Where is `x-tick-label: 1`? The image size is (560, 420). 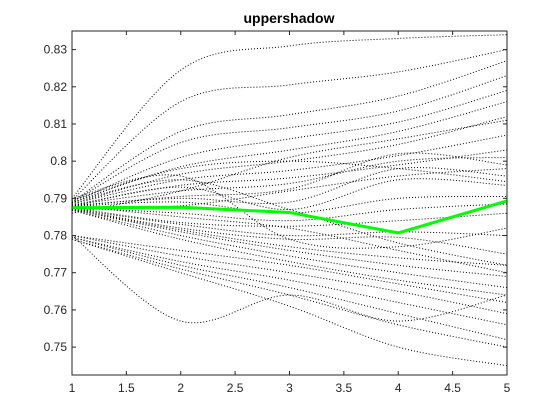
x-tick-label: 1 is located at coordinates (72, 388).